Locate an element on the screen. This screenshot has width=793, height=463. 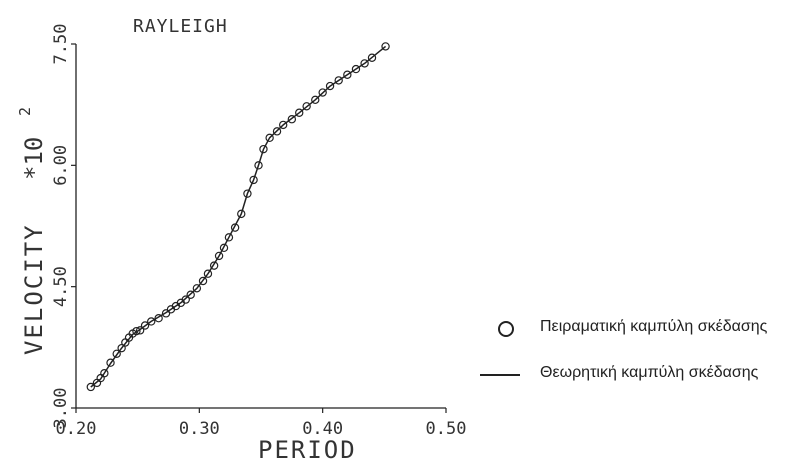
y-axis-label-factor: *10 is located at coordinates (34, 158).